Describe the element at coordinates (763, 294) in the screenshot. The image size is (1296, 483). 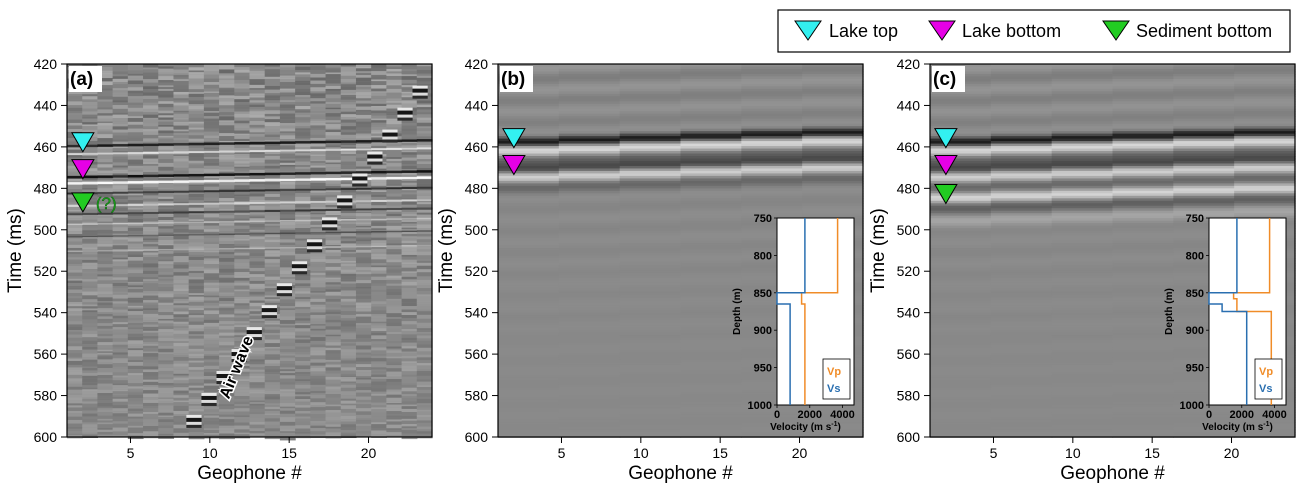
I see `inset-y-tick-label: 850` at that location.